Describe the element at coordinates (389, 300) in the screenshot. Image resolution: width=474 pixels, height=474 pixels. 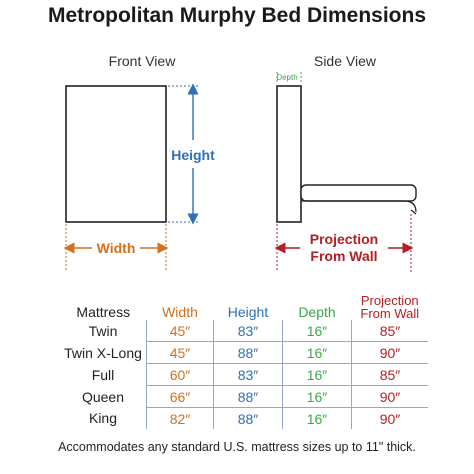
I see `header-projection-line1: Projection` at that location.